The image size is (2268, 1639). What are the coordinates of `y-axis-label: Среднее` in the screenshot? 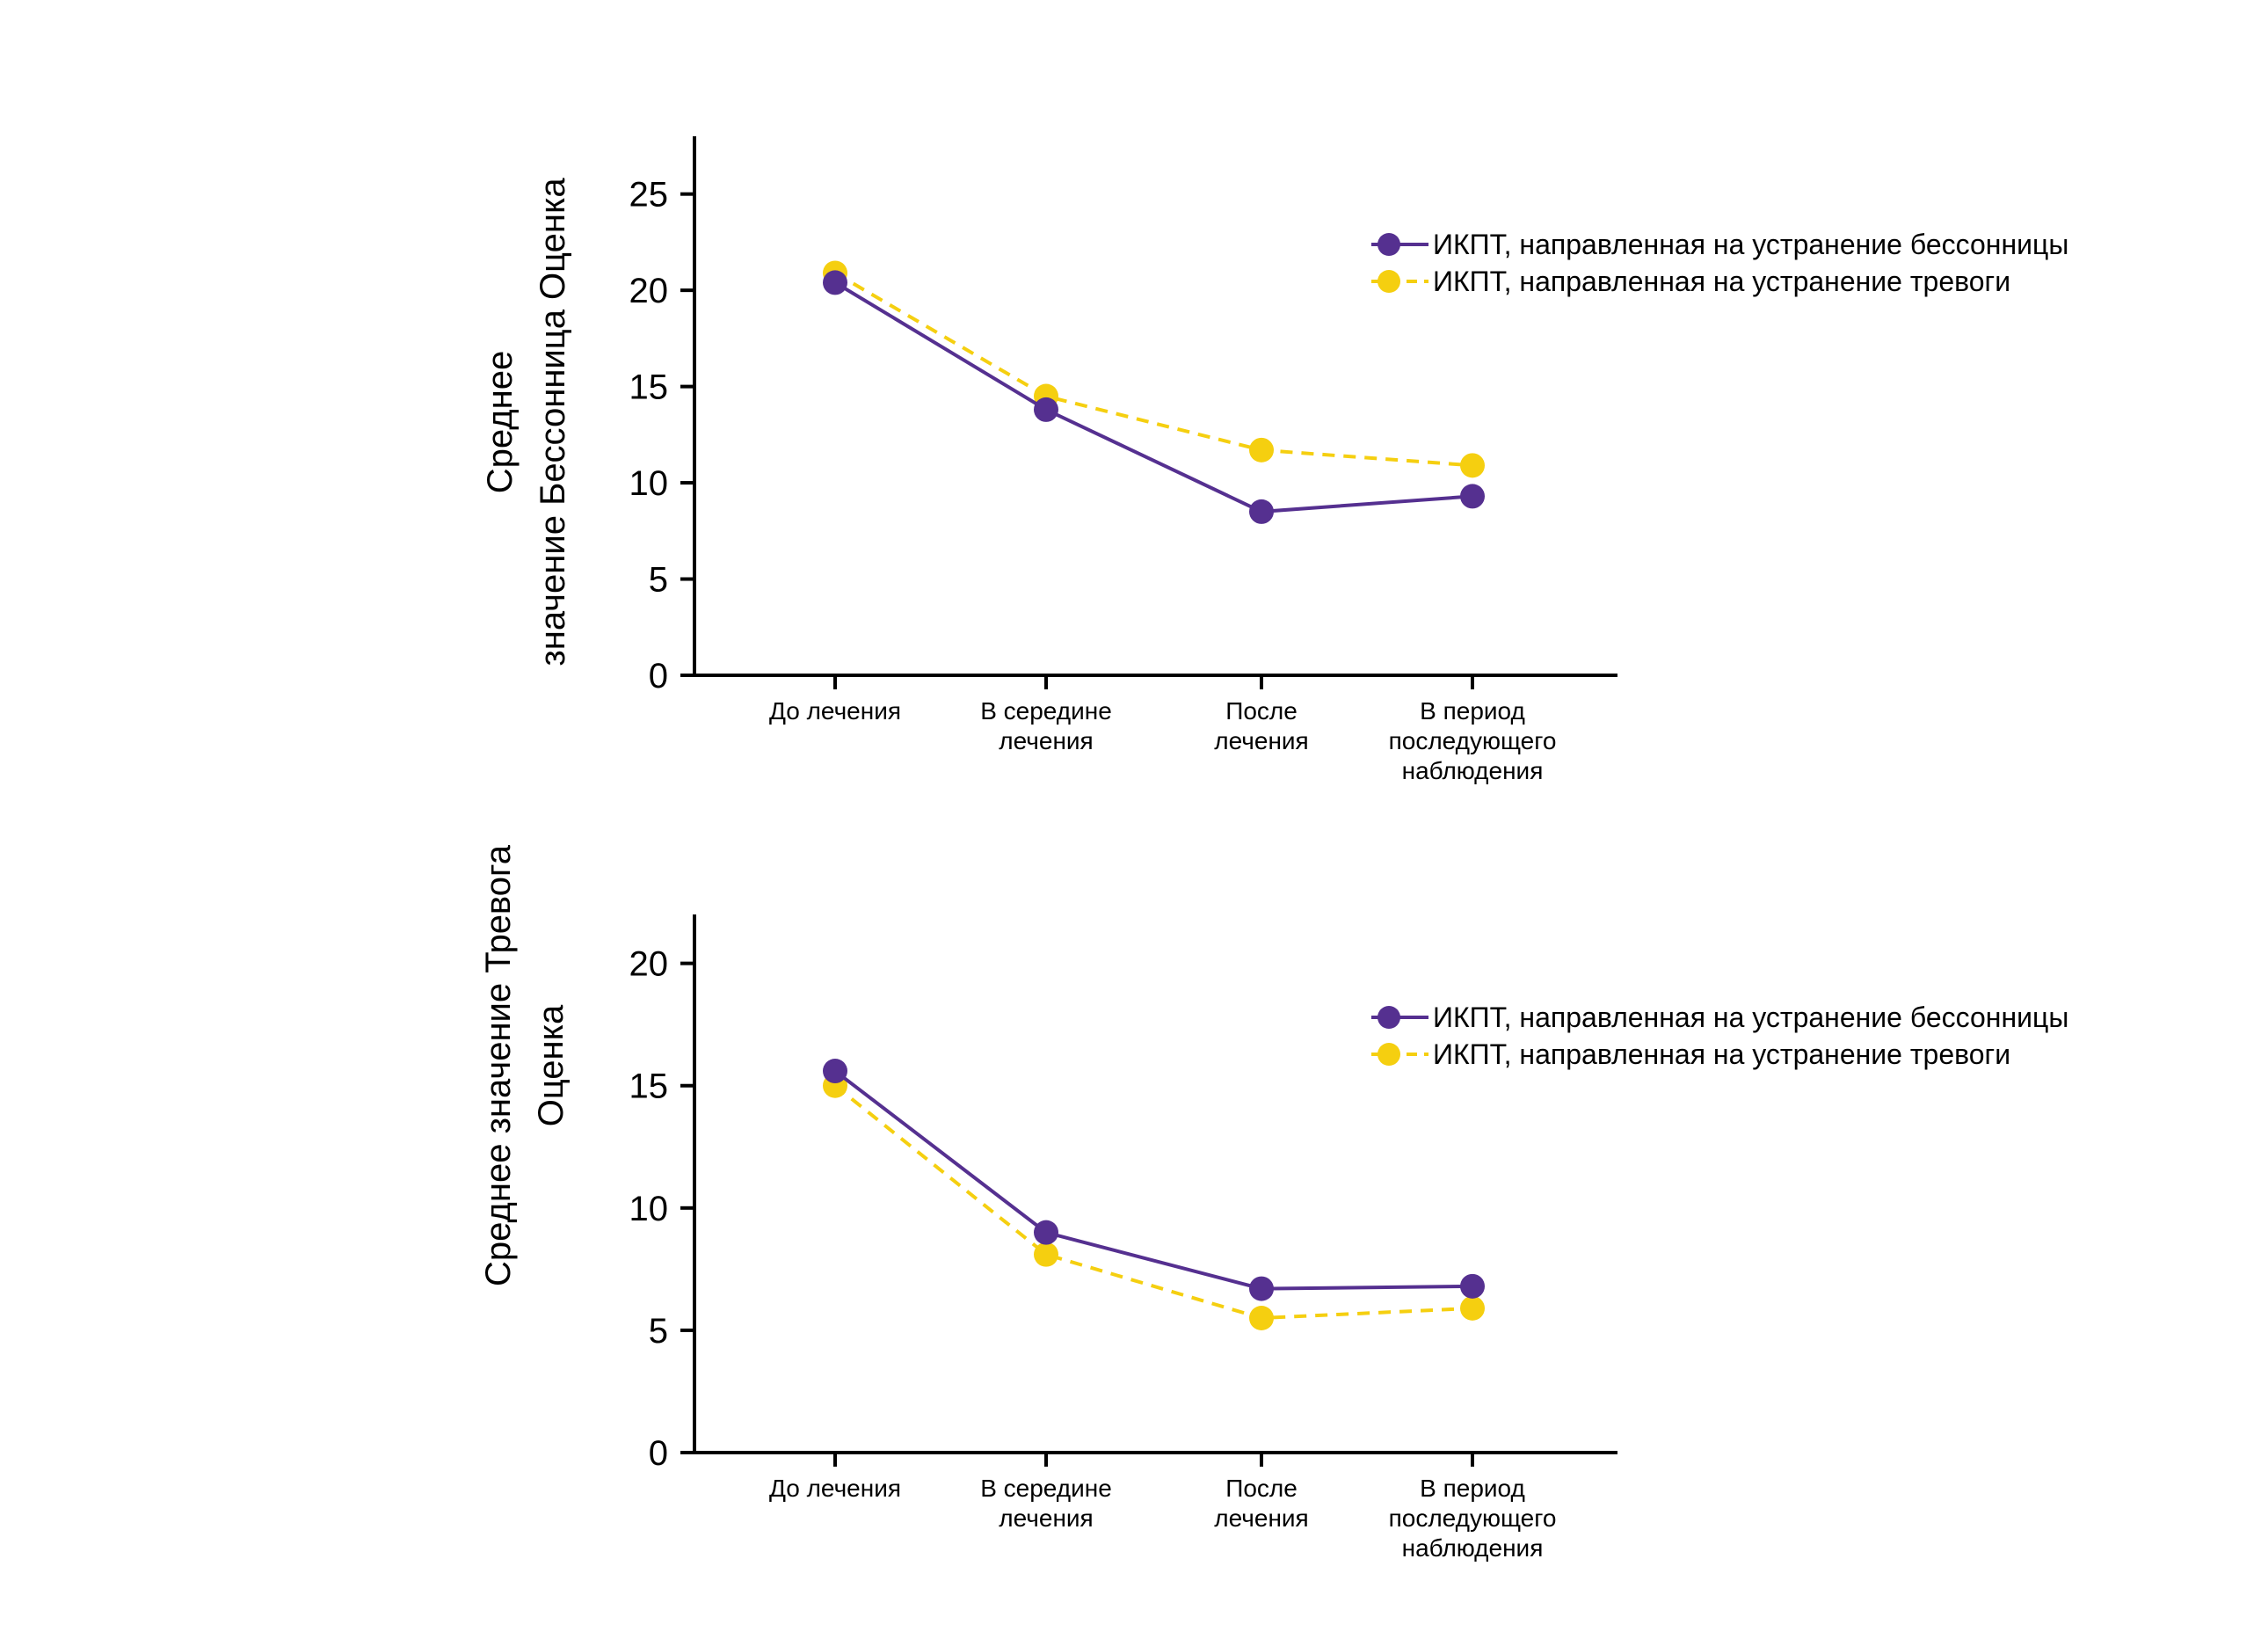 It's located at (500, 422).